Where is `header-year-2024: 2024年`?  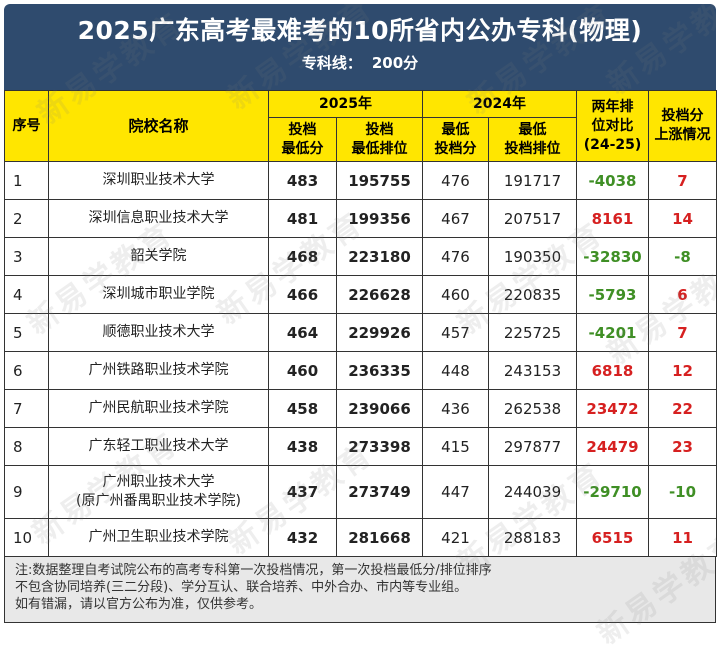
header-year-2024: 2024年 is located at coordinates (499, 104).